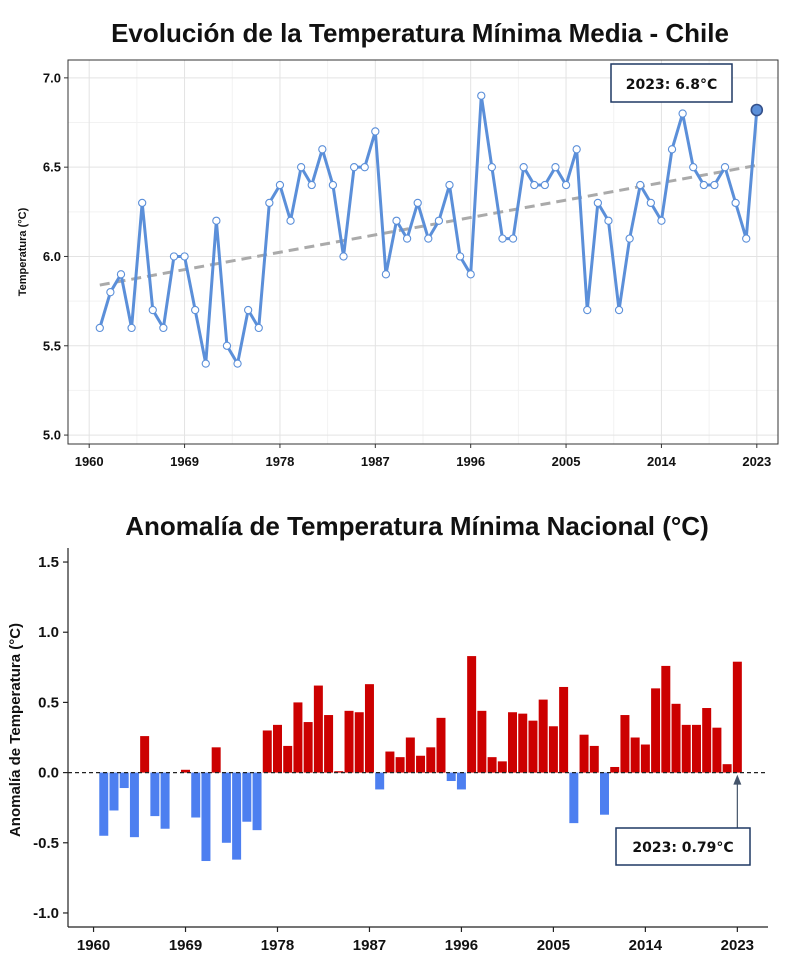 Image resolution: width=788 pixels, height=970 pixels. I want to click on chart1-x-tick-label: 1969, so click(184, 461).